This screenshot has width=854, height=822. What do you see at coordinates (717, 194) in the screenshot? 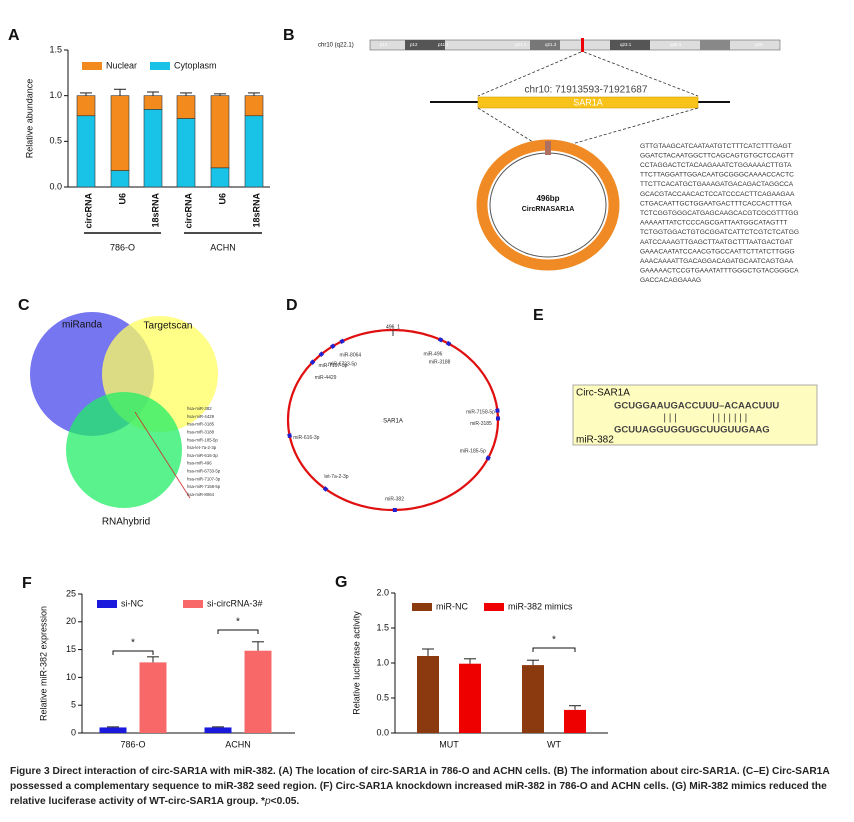
I see `sequence-line: GCACGTACCAACACTCCATCCCACTTCAGAAGAA` at bounding box center [717, 194].